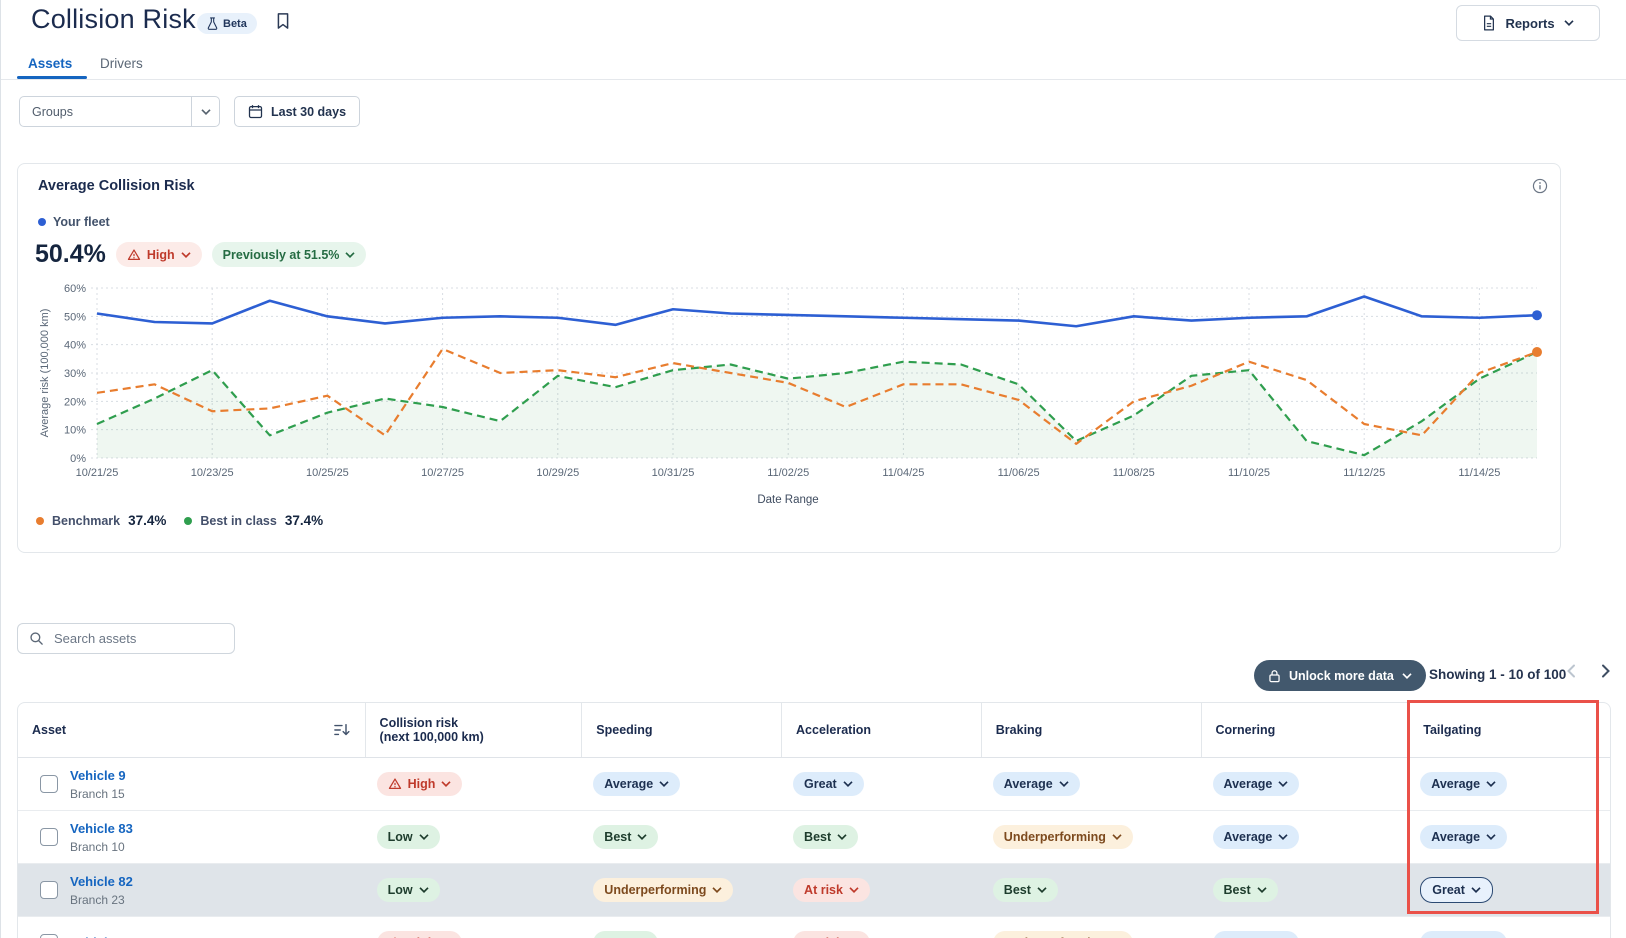  What do you see at coordinates (1245, 730) in the screenshot?
I see `column-header-label: Cornering` at bounding box center [1245, 730].